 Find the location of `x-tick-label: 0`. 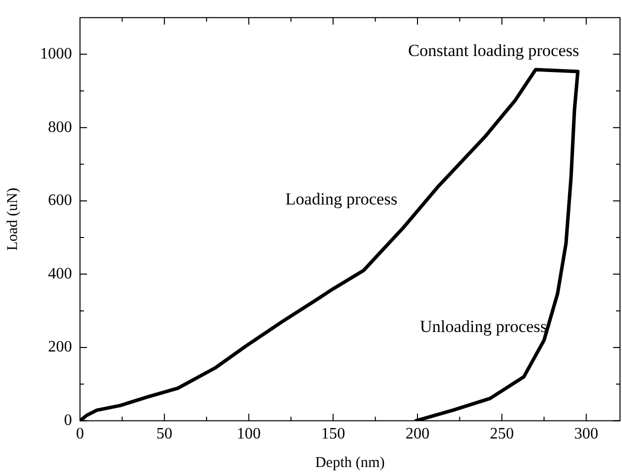

x-tick-label: 0 is located at coordinates (80, 434).